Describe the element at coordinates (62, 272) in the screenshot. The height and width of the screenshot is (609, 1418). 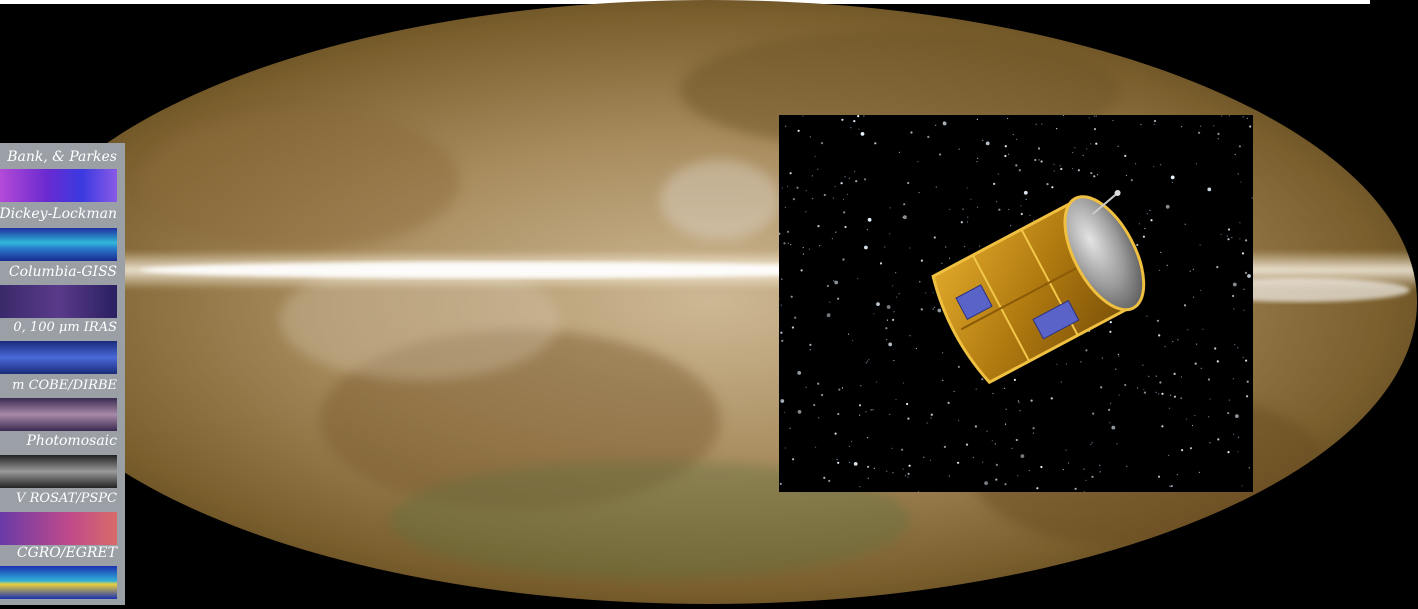
I see `survey-label-co: Columbia-GISS` at that location.